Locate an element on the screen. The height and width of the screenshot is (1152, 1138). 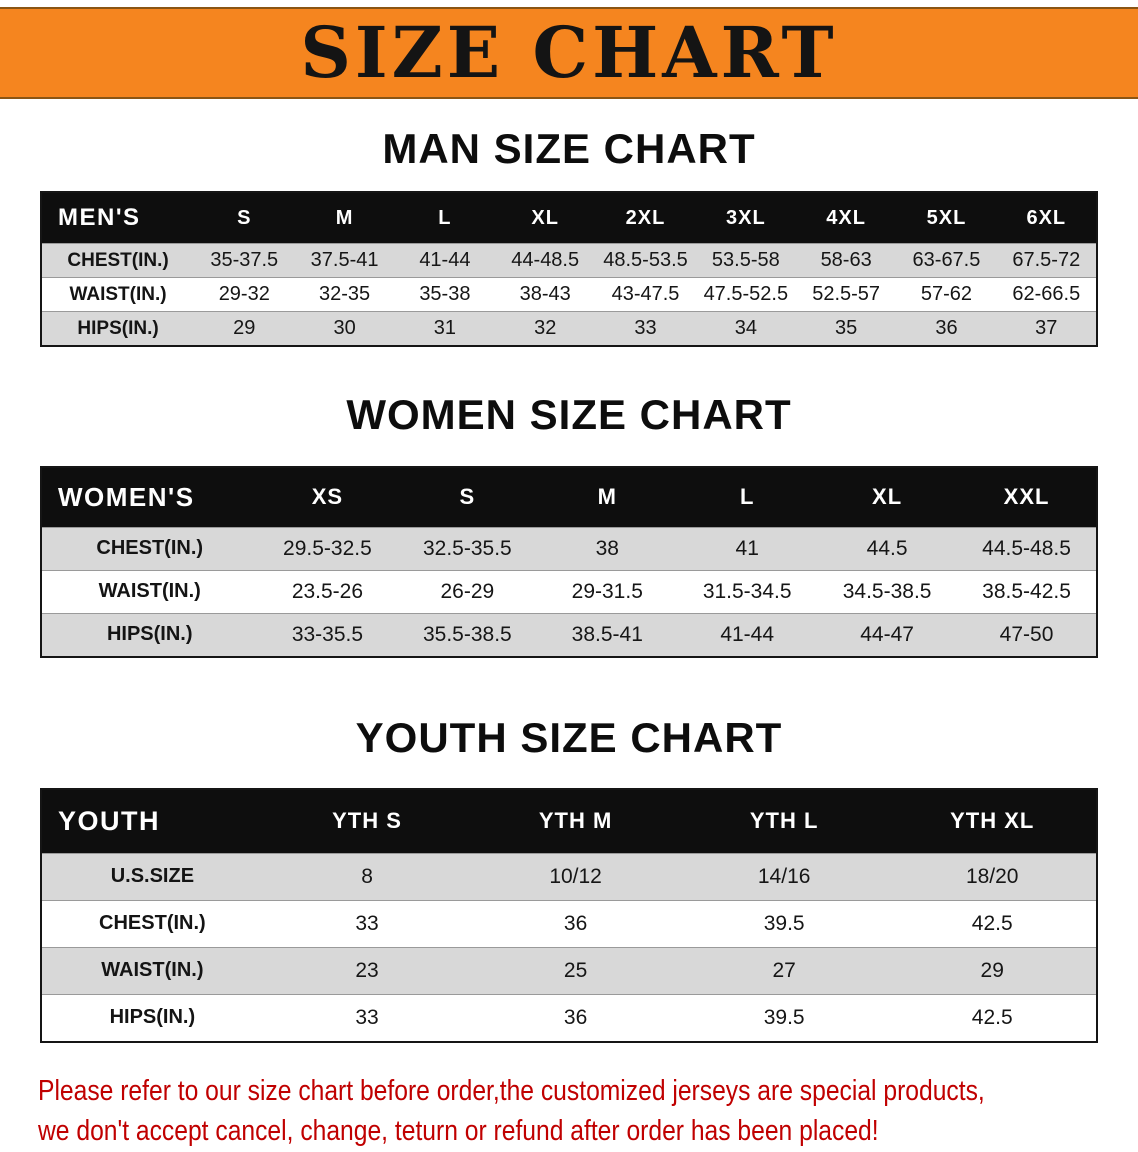
size-header-cell: XXL is located at coordinates (1027, 497).